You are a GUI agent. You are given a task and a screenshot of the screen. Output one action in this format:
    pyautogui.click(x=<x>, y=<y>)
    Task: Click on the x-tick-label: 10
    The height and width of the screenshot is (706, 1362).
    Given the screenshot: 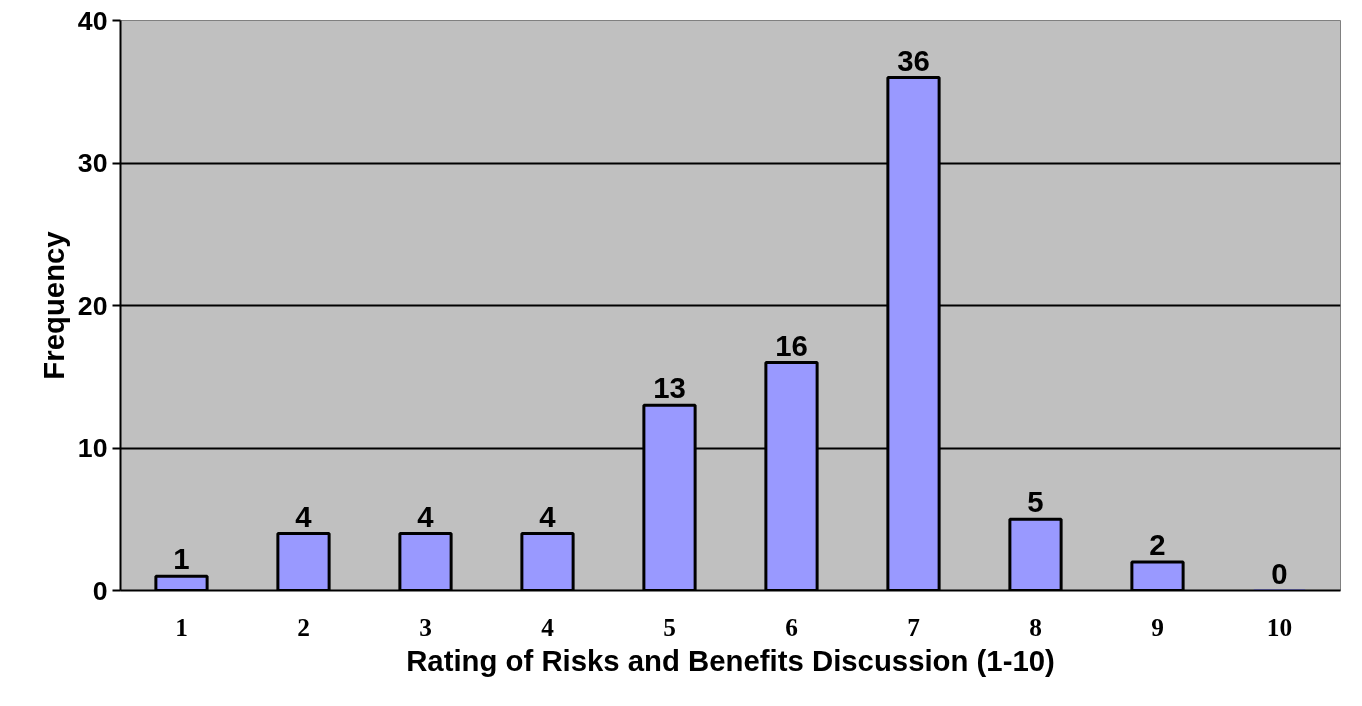 What is the action you would take?
    pyautogui.click(x=1279, y=626)
    